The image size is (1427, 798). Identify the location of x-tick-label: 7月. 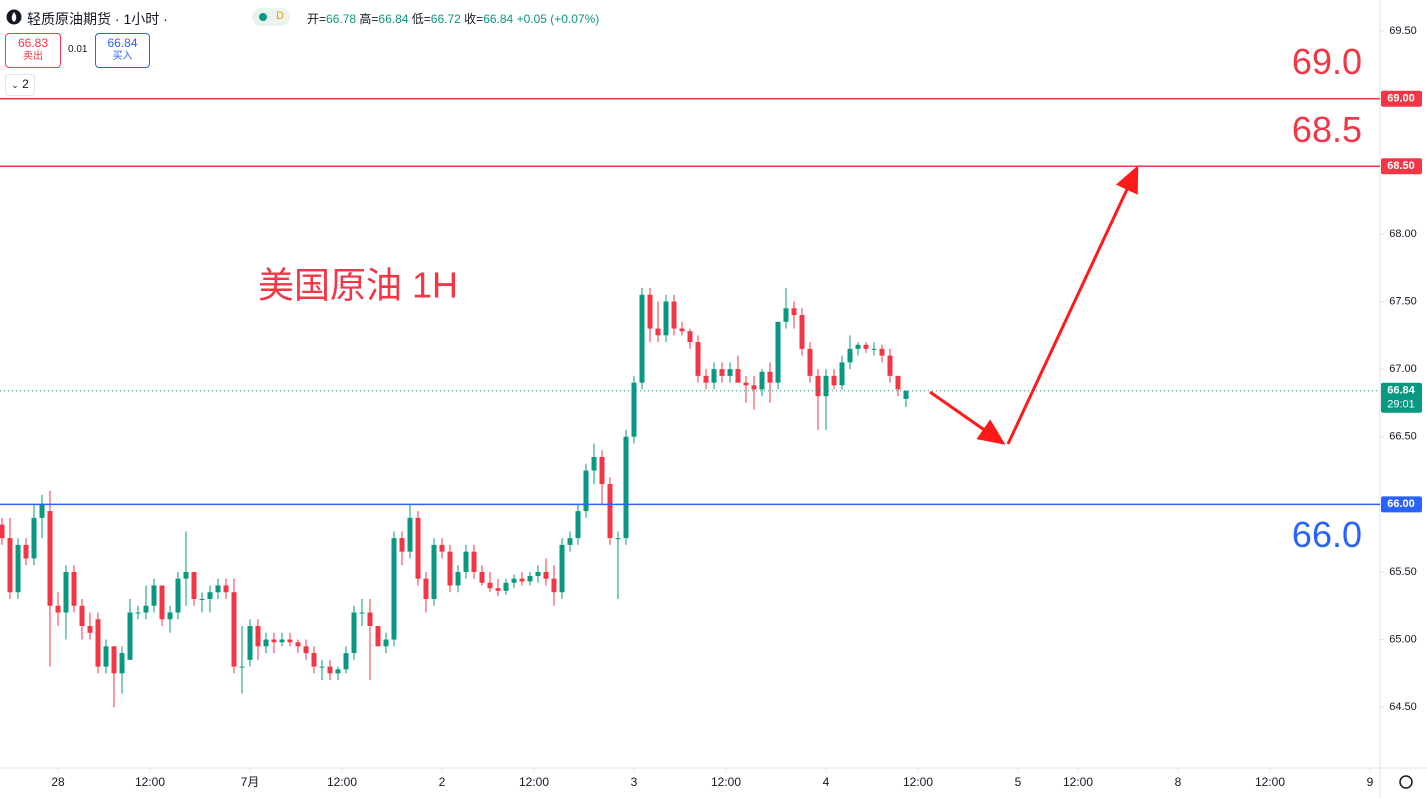
(250, 782).